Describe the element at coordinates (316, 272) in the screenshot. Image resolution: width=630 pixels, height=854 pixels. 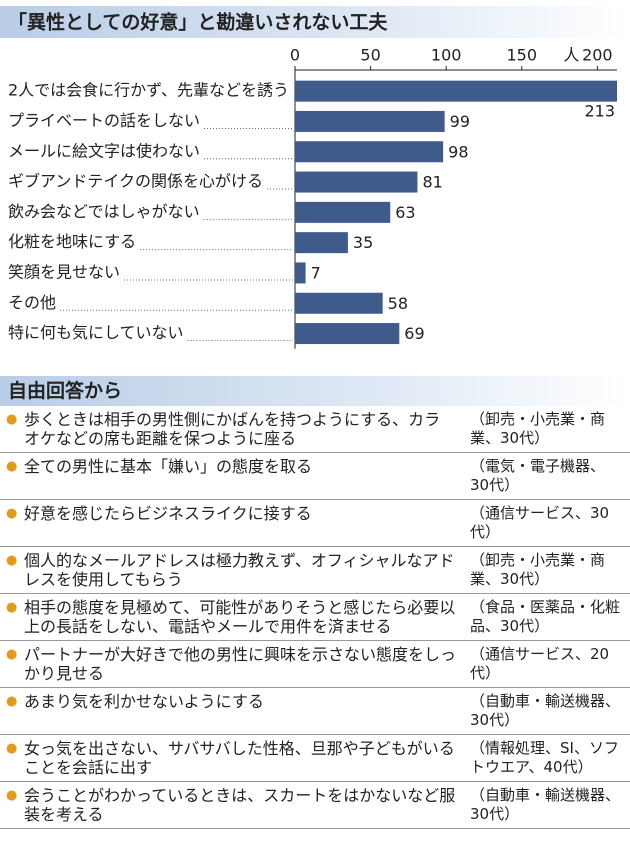
I see `value-label: 7` at that location.